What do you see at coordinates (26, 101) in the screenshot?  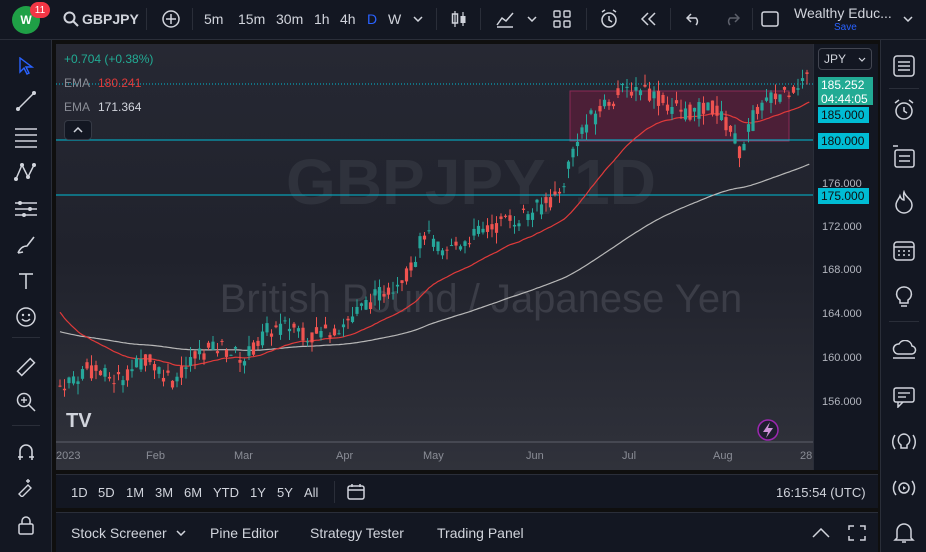 I see `trend-line-icon` at bounding box center [26, 101].